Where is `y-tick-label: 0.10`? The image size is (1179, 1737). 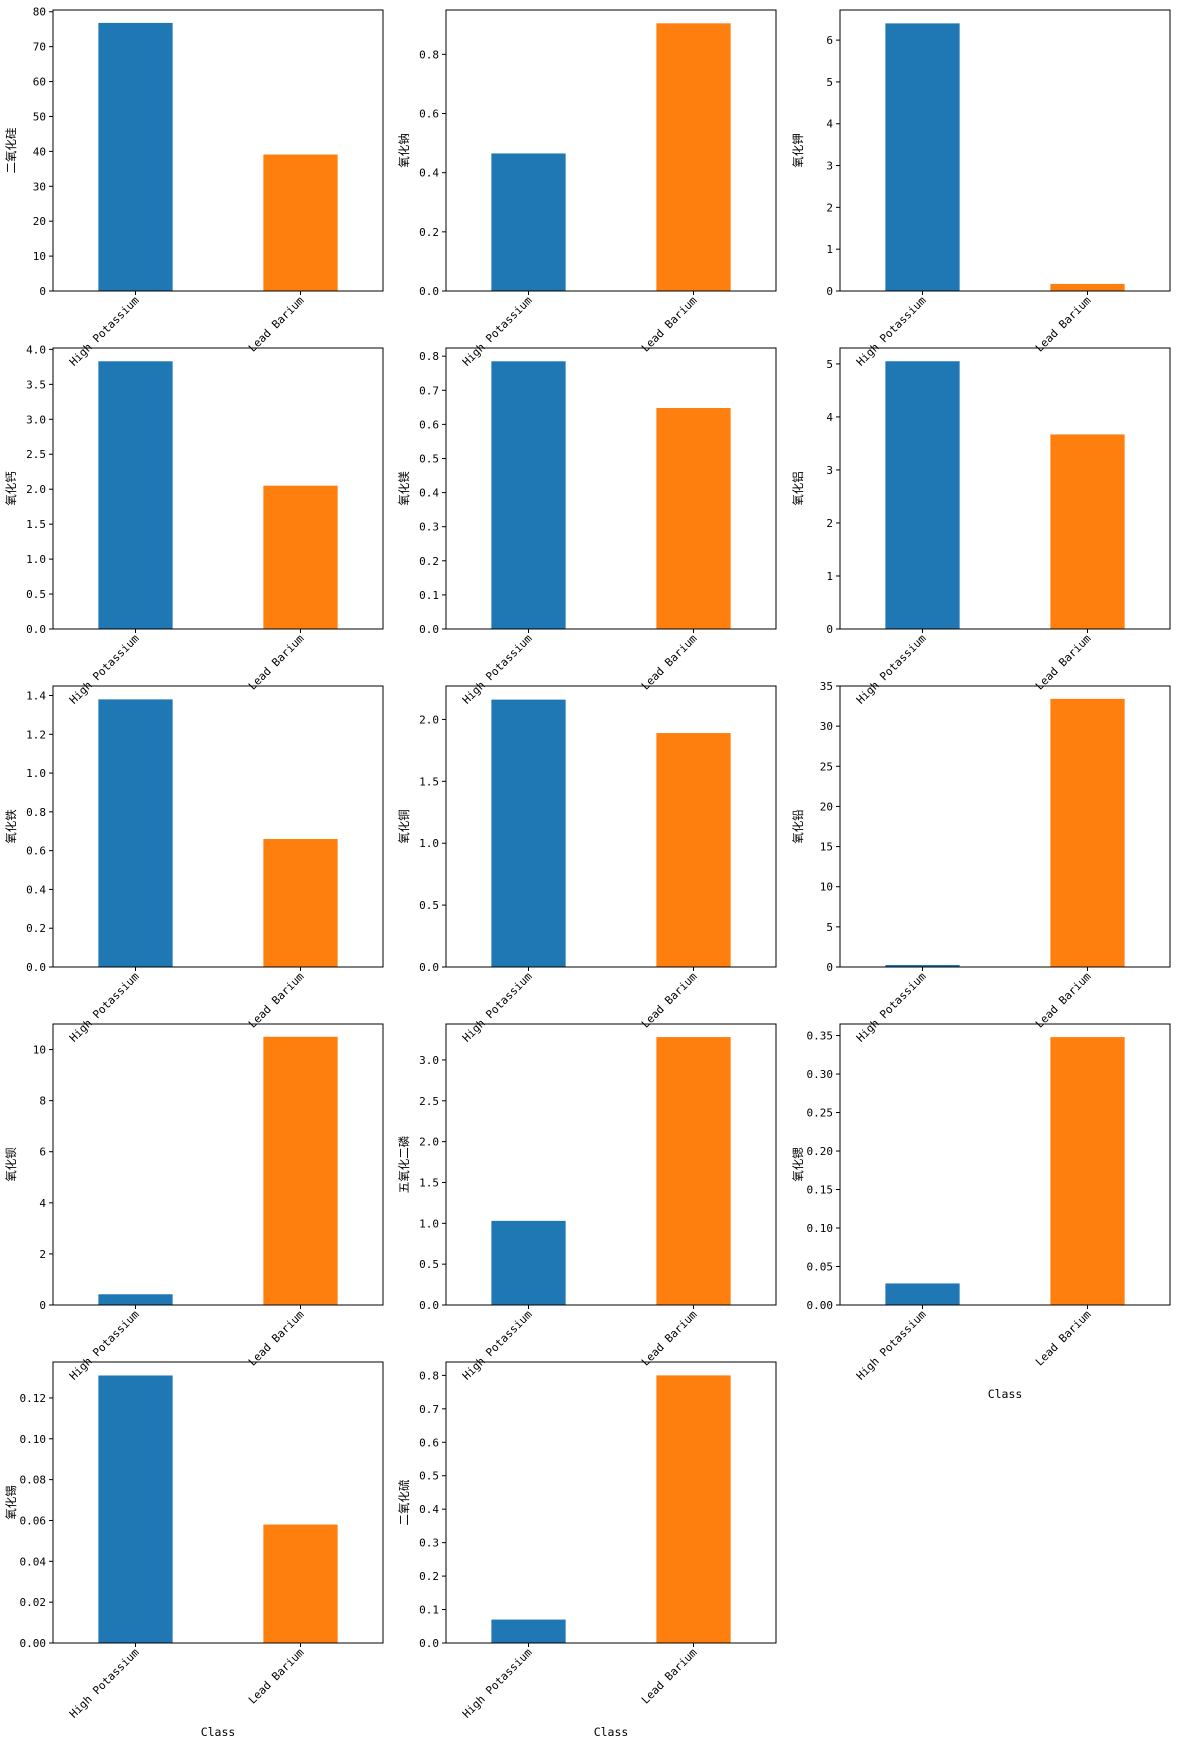 y-tick-label: 0.10 is located at coordinates (33, 1439).